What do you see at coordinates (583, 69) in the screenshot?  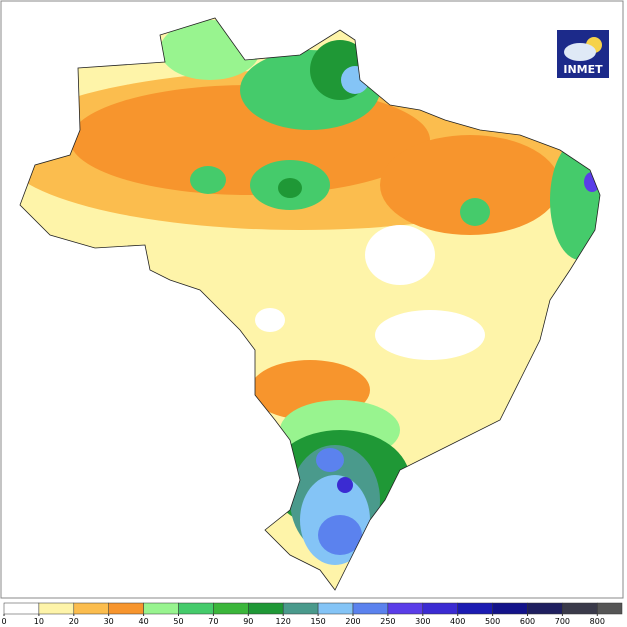 I see `logo-text: INMET` at bounding box center [583, 69].